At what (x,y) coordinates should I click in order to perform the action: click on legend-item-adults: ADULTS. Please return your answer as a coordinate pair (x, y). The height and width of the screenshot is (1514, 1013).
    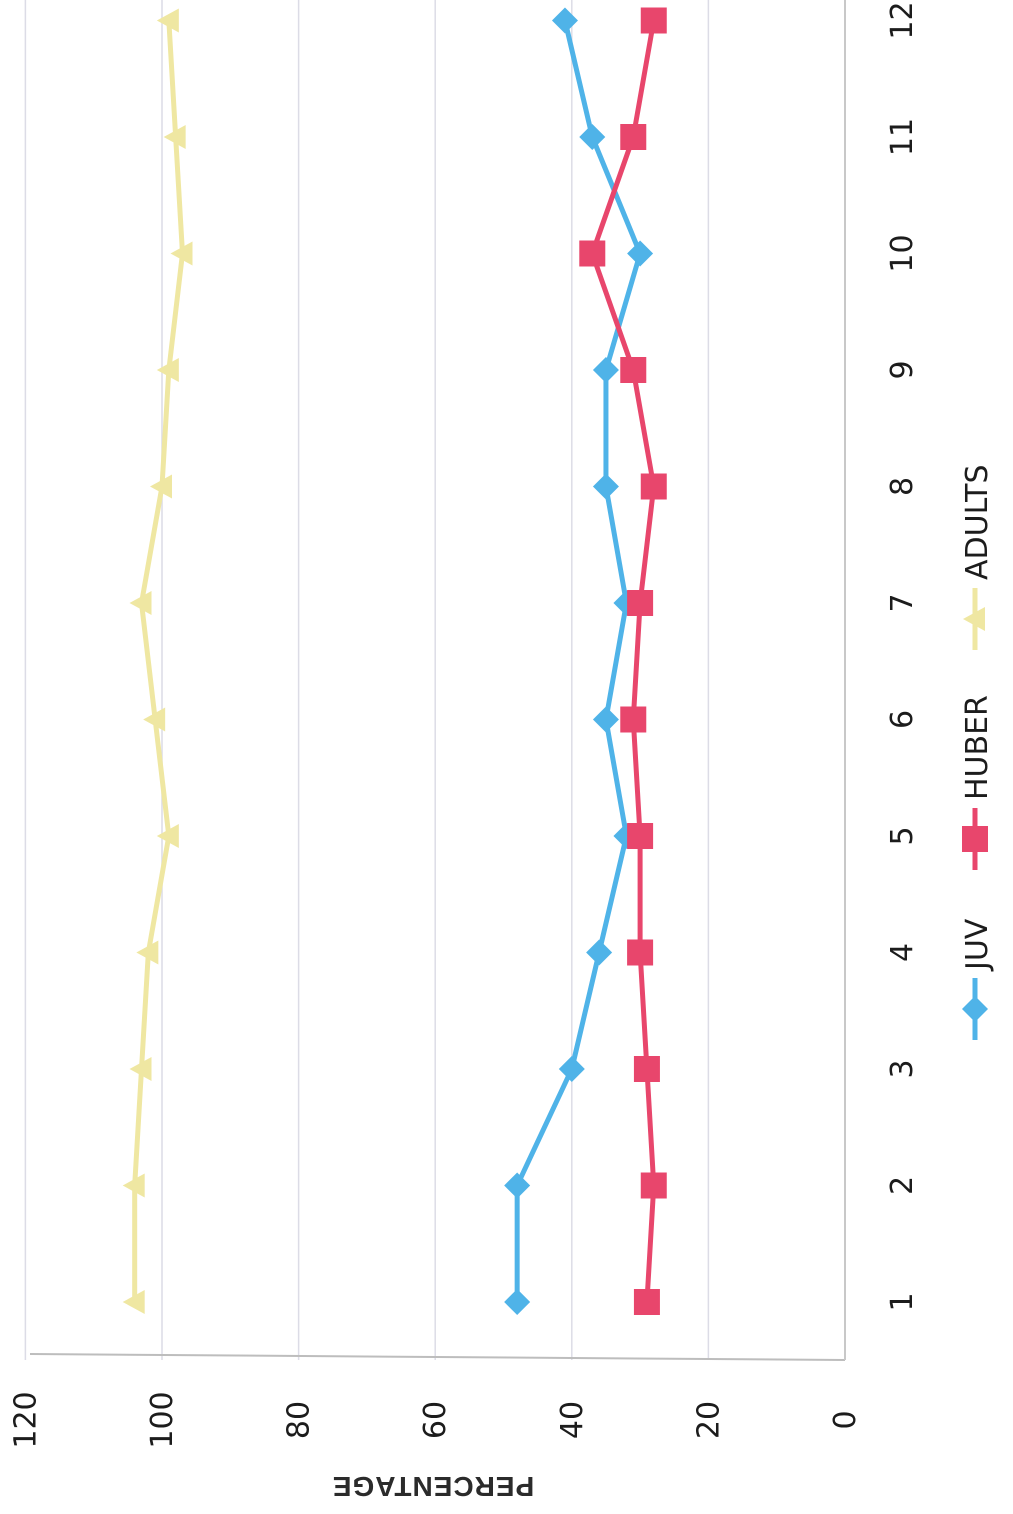
    Looking at the image, I should click on (977, 557).